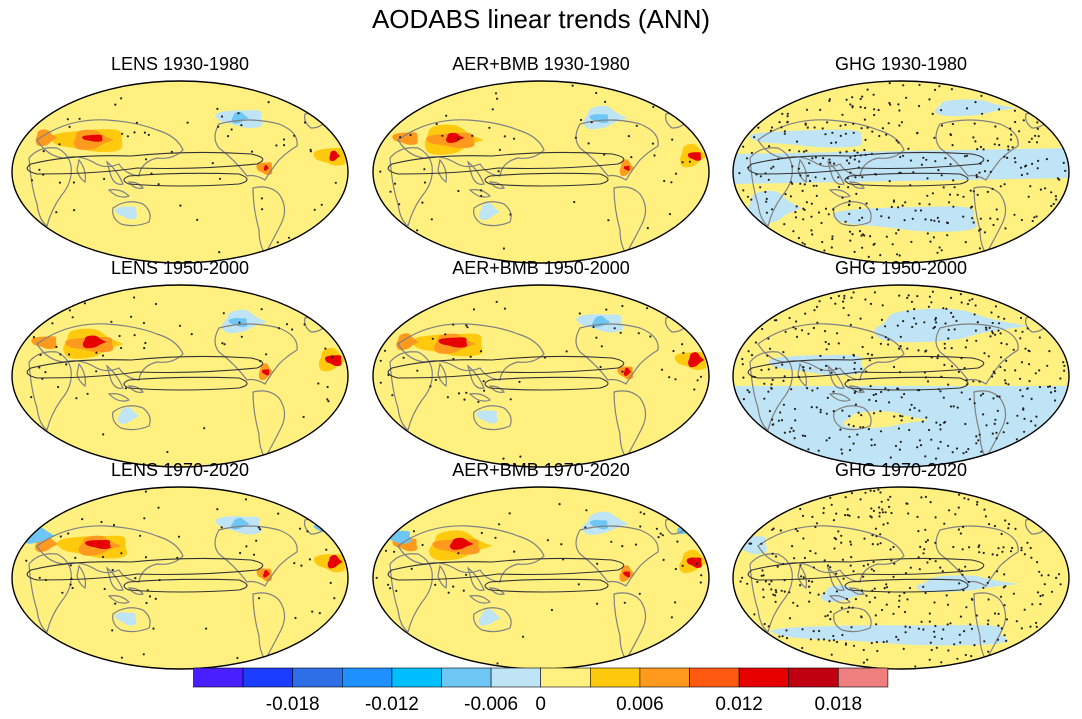  What do you see at coordinates (774, 207) in the screenshot?
I see `cool-anomaly-southern-ocean` at bounding box center [774, 207].